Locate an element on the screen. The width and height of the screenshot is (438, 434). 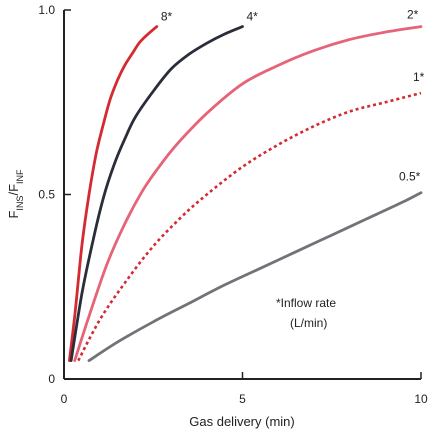
series-label-4: 1* is located at coordinates (419, 77).